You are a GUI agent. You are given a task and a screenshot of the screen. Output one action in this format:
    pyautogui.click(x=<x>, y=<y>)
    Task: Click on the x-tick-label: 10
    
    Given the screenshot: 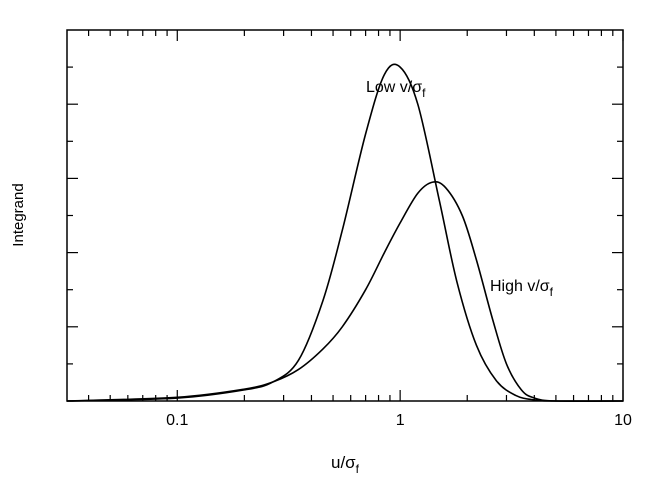 What is the action you would take?
    pyautogui.click(x=623, y=420)
    